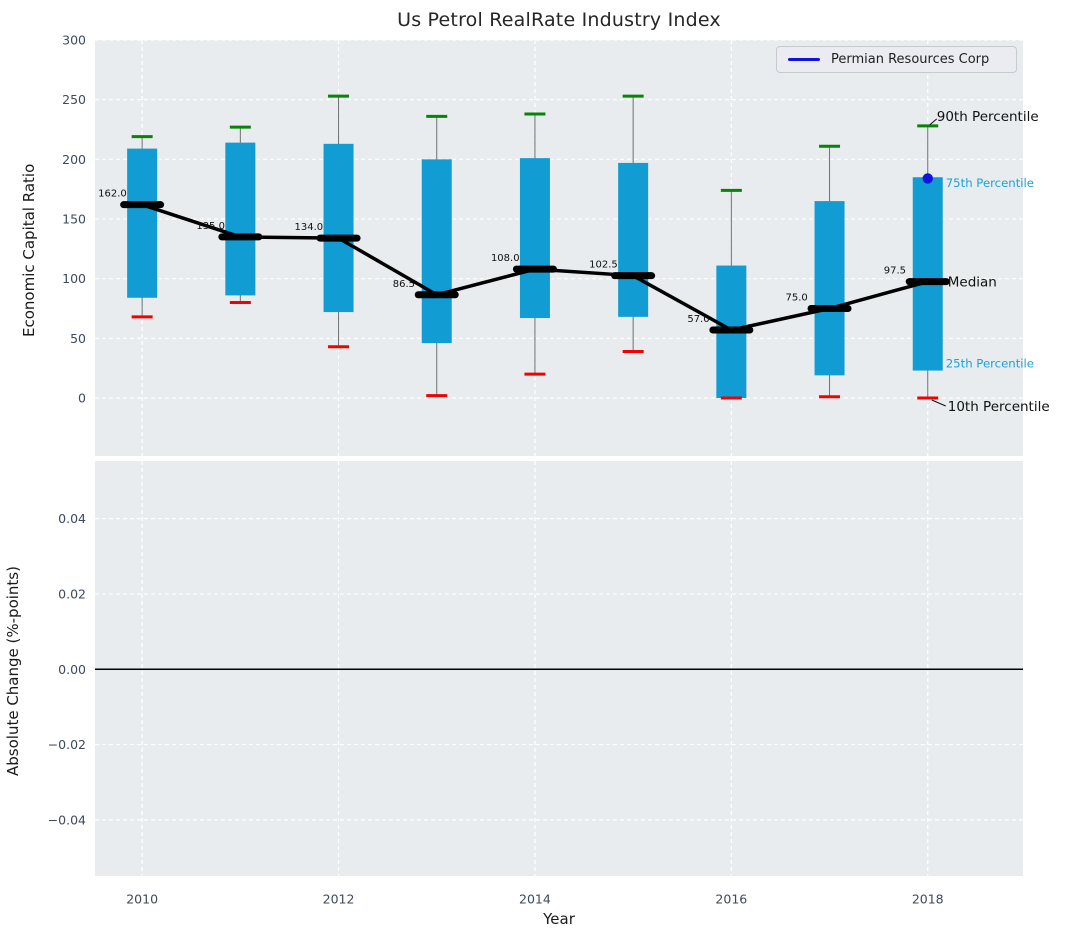 The height and width of the screenshot is (946, 1072). Describe the element at coordinates (78, 338) in the screenshot. I see `top-y-tick-50: 50` at that location.